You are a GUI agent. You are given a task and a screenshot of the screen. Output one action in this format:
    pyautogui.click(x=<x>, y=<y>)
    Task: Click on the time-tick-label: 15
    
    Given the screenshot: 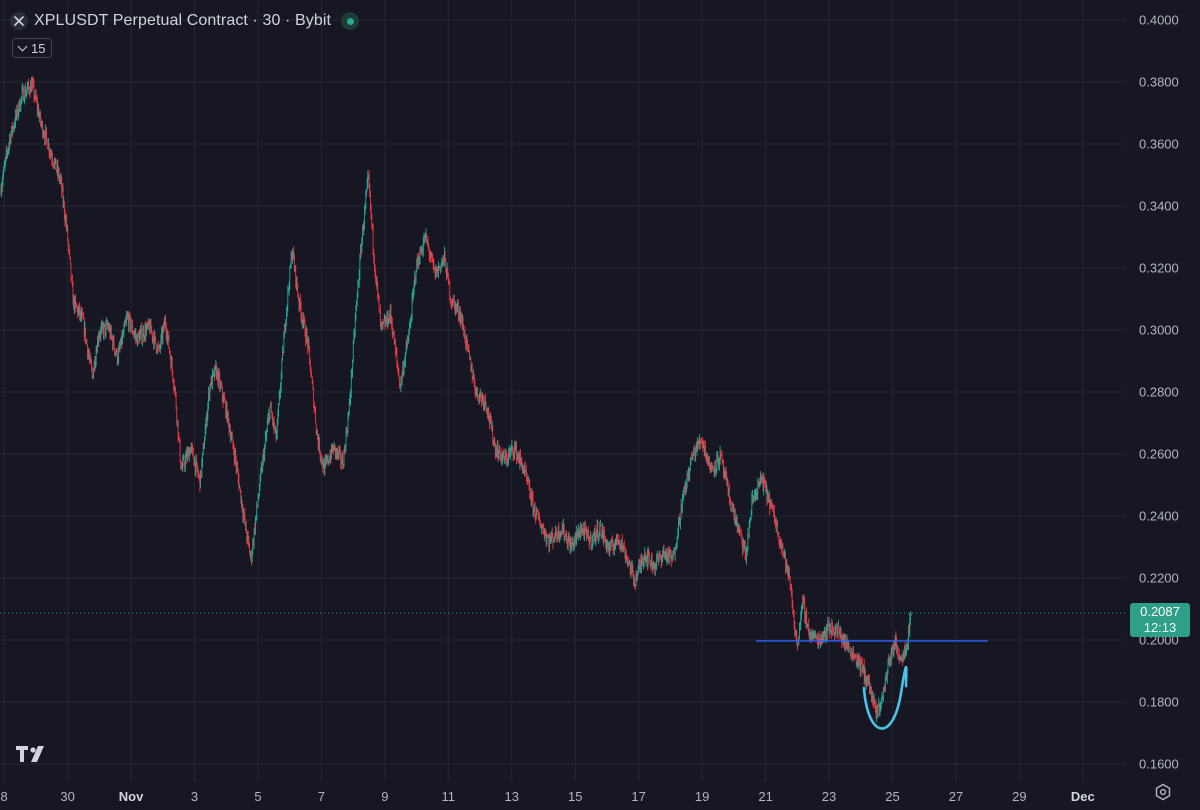 What is the action you would take?
    pyautogui.click(x=575, y=796)
    